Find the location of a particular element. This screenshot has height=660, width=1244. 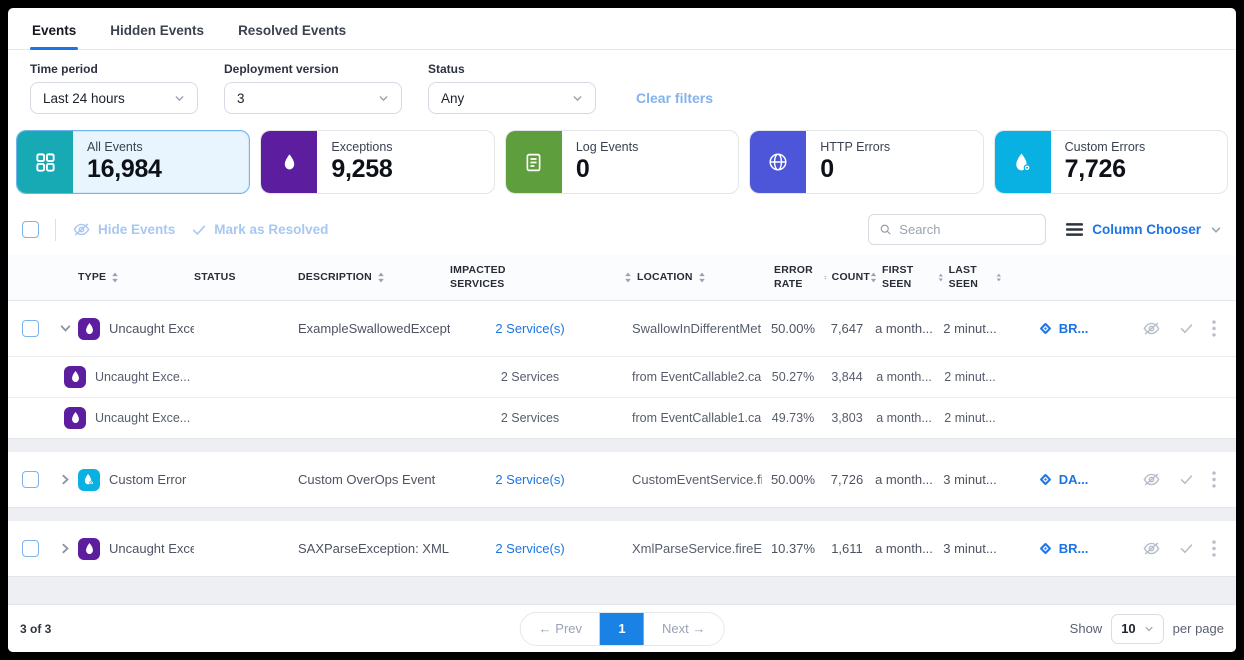

tab-bar: Events Hidden Events Resolved Events is located at coordinates (622, 29).